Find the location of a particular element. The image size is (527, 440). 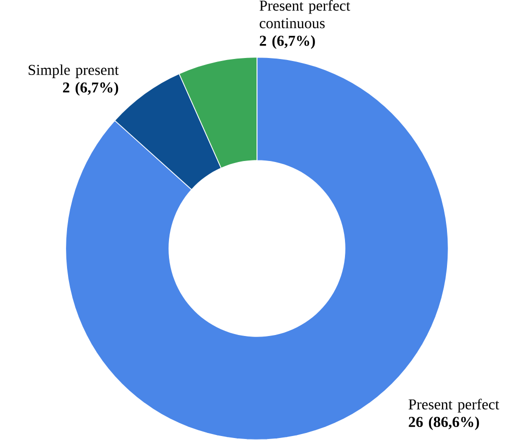

slice-label: Present perfect continuous is located at coordinates (305, 14).